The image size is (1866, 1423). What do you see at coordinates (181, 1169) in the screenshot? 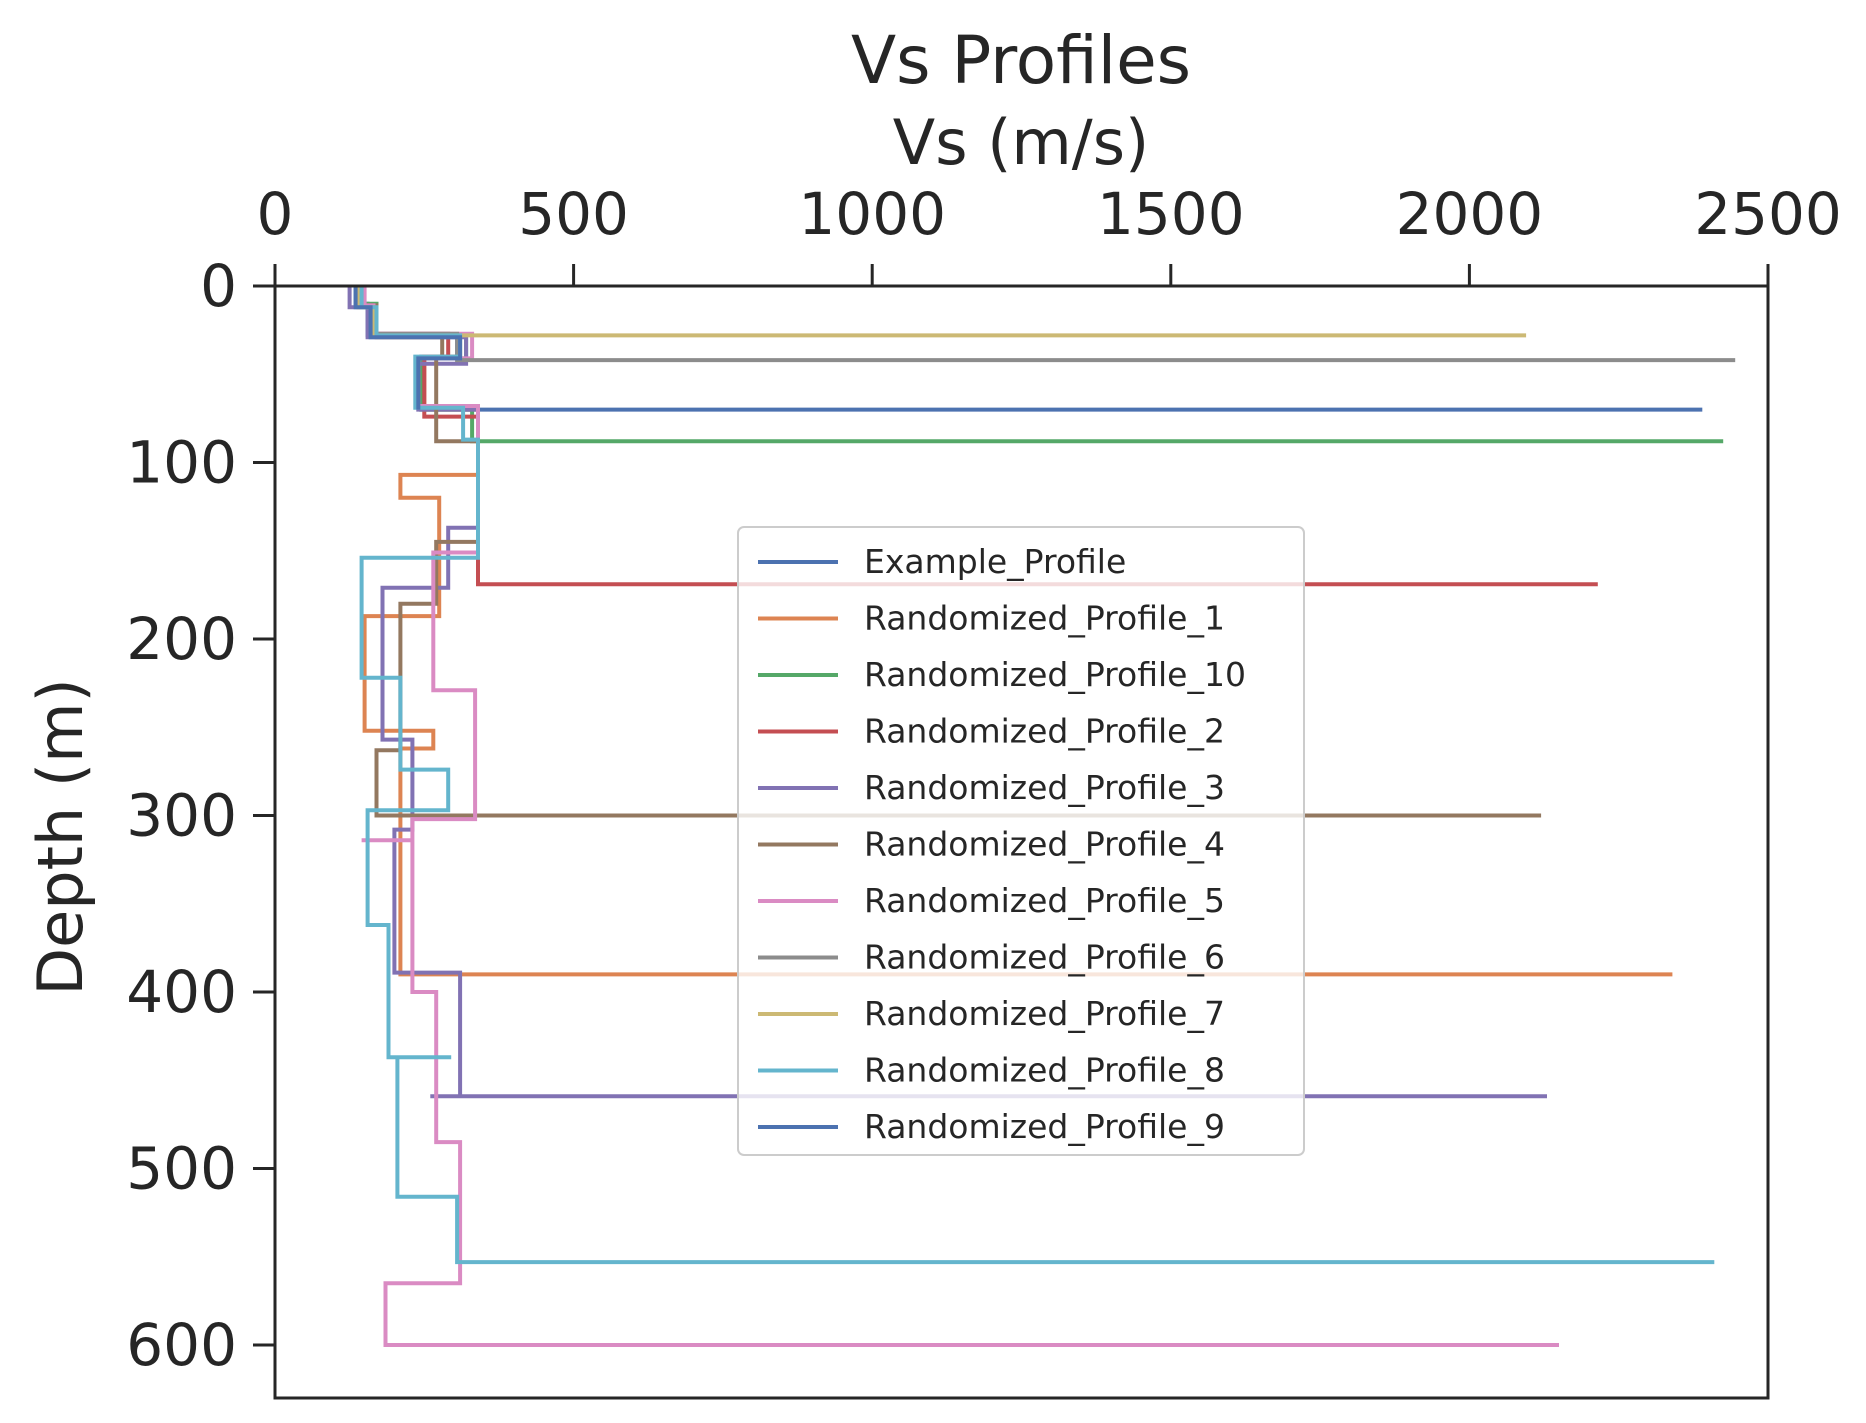
I see `y-tick-label: 500` at bounding box center [181, 1169].